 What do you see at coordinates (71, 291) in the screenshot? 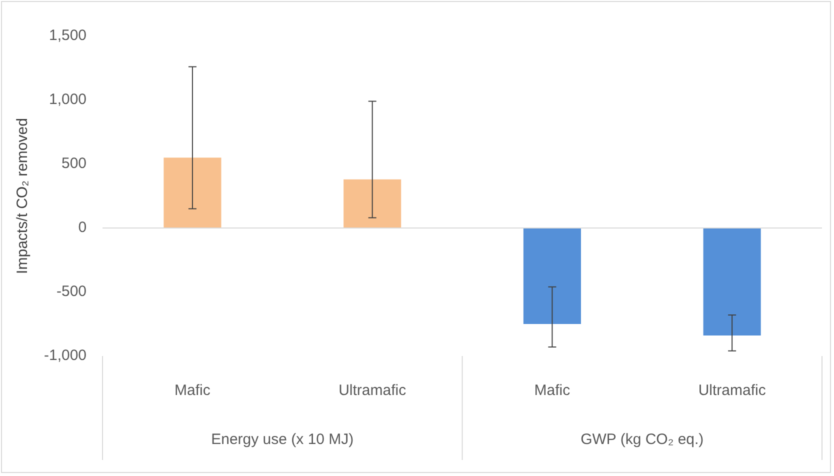
I see `y-tick-label: -500` at bounding box center [71, 291].